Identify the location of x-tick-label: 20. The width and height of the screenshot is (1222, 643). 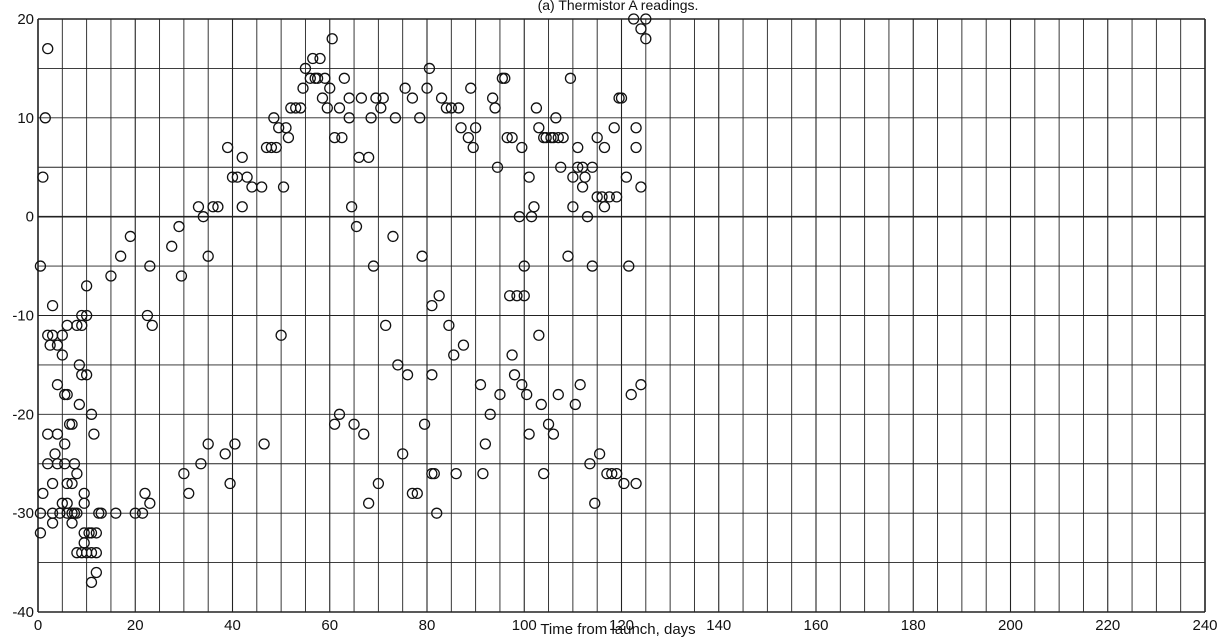
(135, 625).